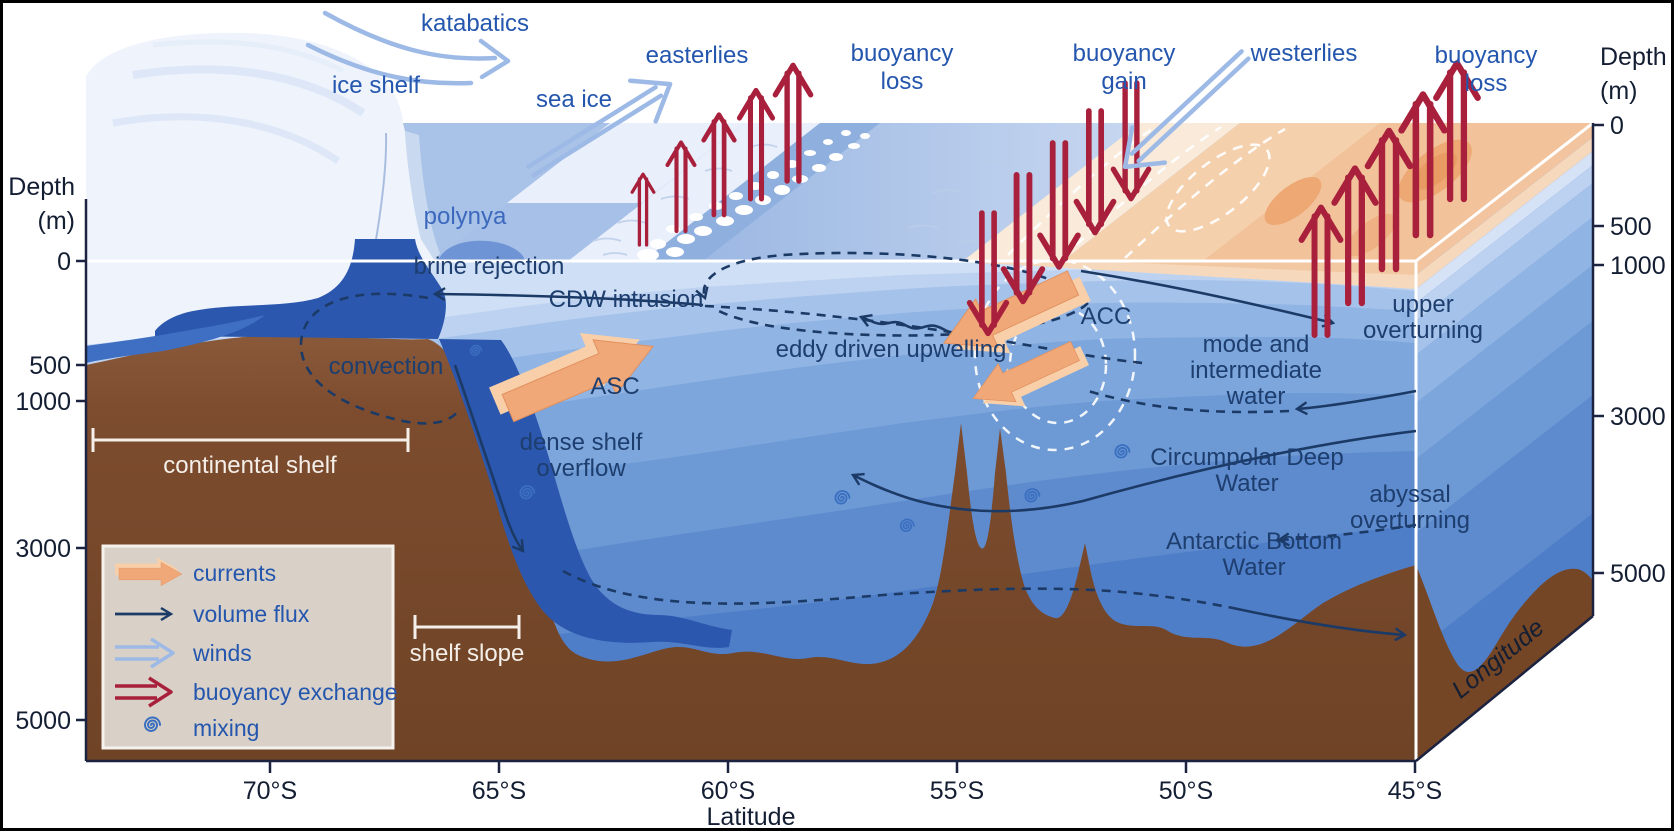 Image resolution: width=1674 pixels, height=831 pixels. What do you see at coordinates (753, 195) in the screenshot?
I see `pancake-ice` at bounding box center [753, 195].